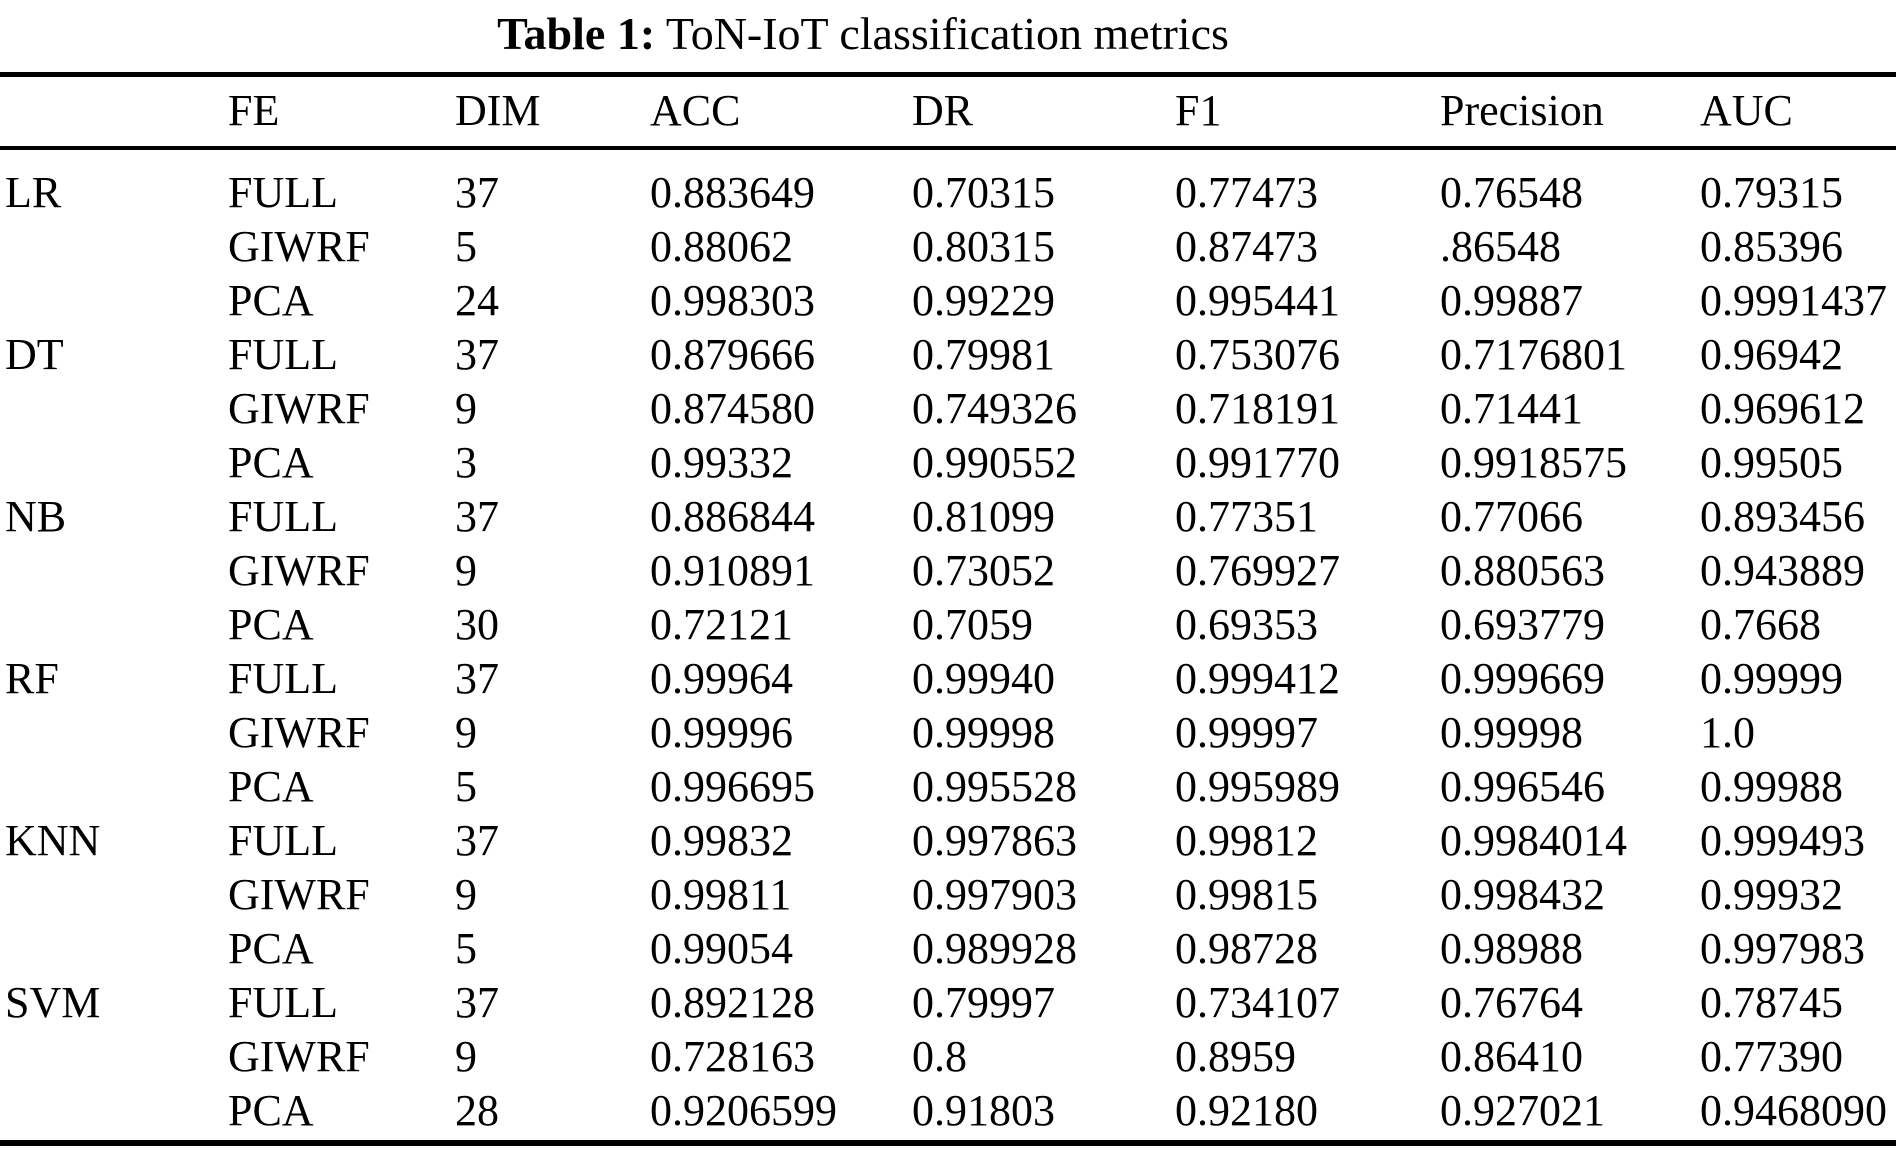 Image resolution: width=1896 pixels, height=1158 pixels. I want to click on cell-acc: 0.99054, so click(721, 948).